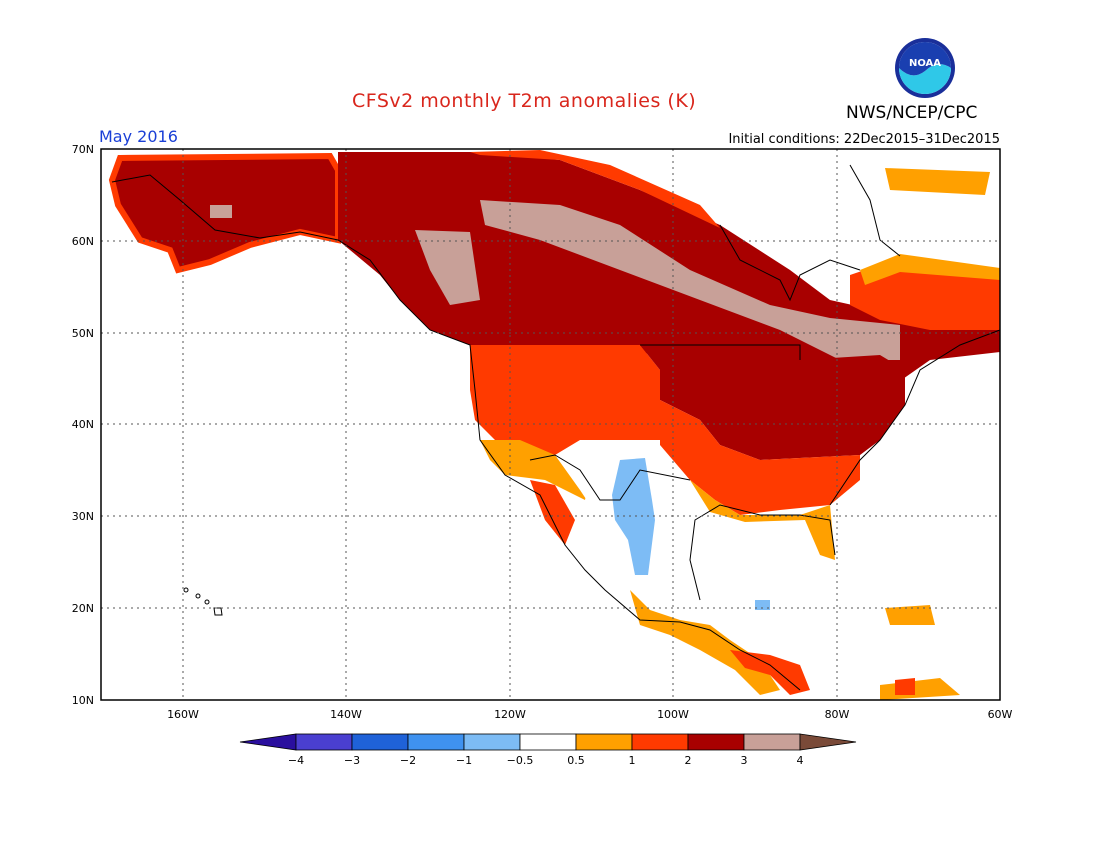  I want to click on lat-label: 20N, so click(83, 608).